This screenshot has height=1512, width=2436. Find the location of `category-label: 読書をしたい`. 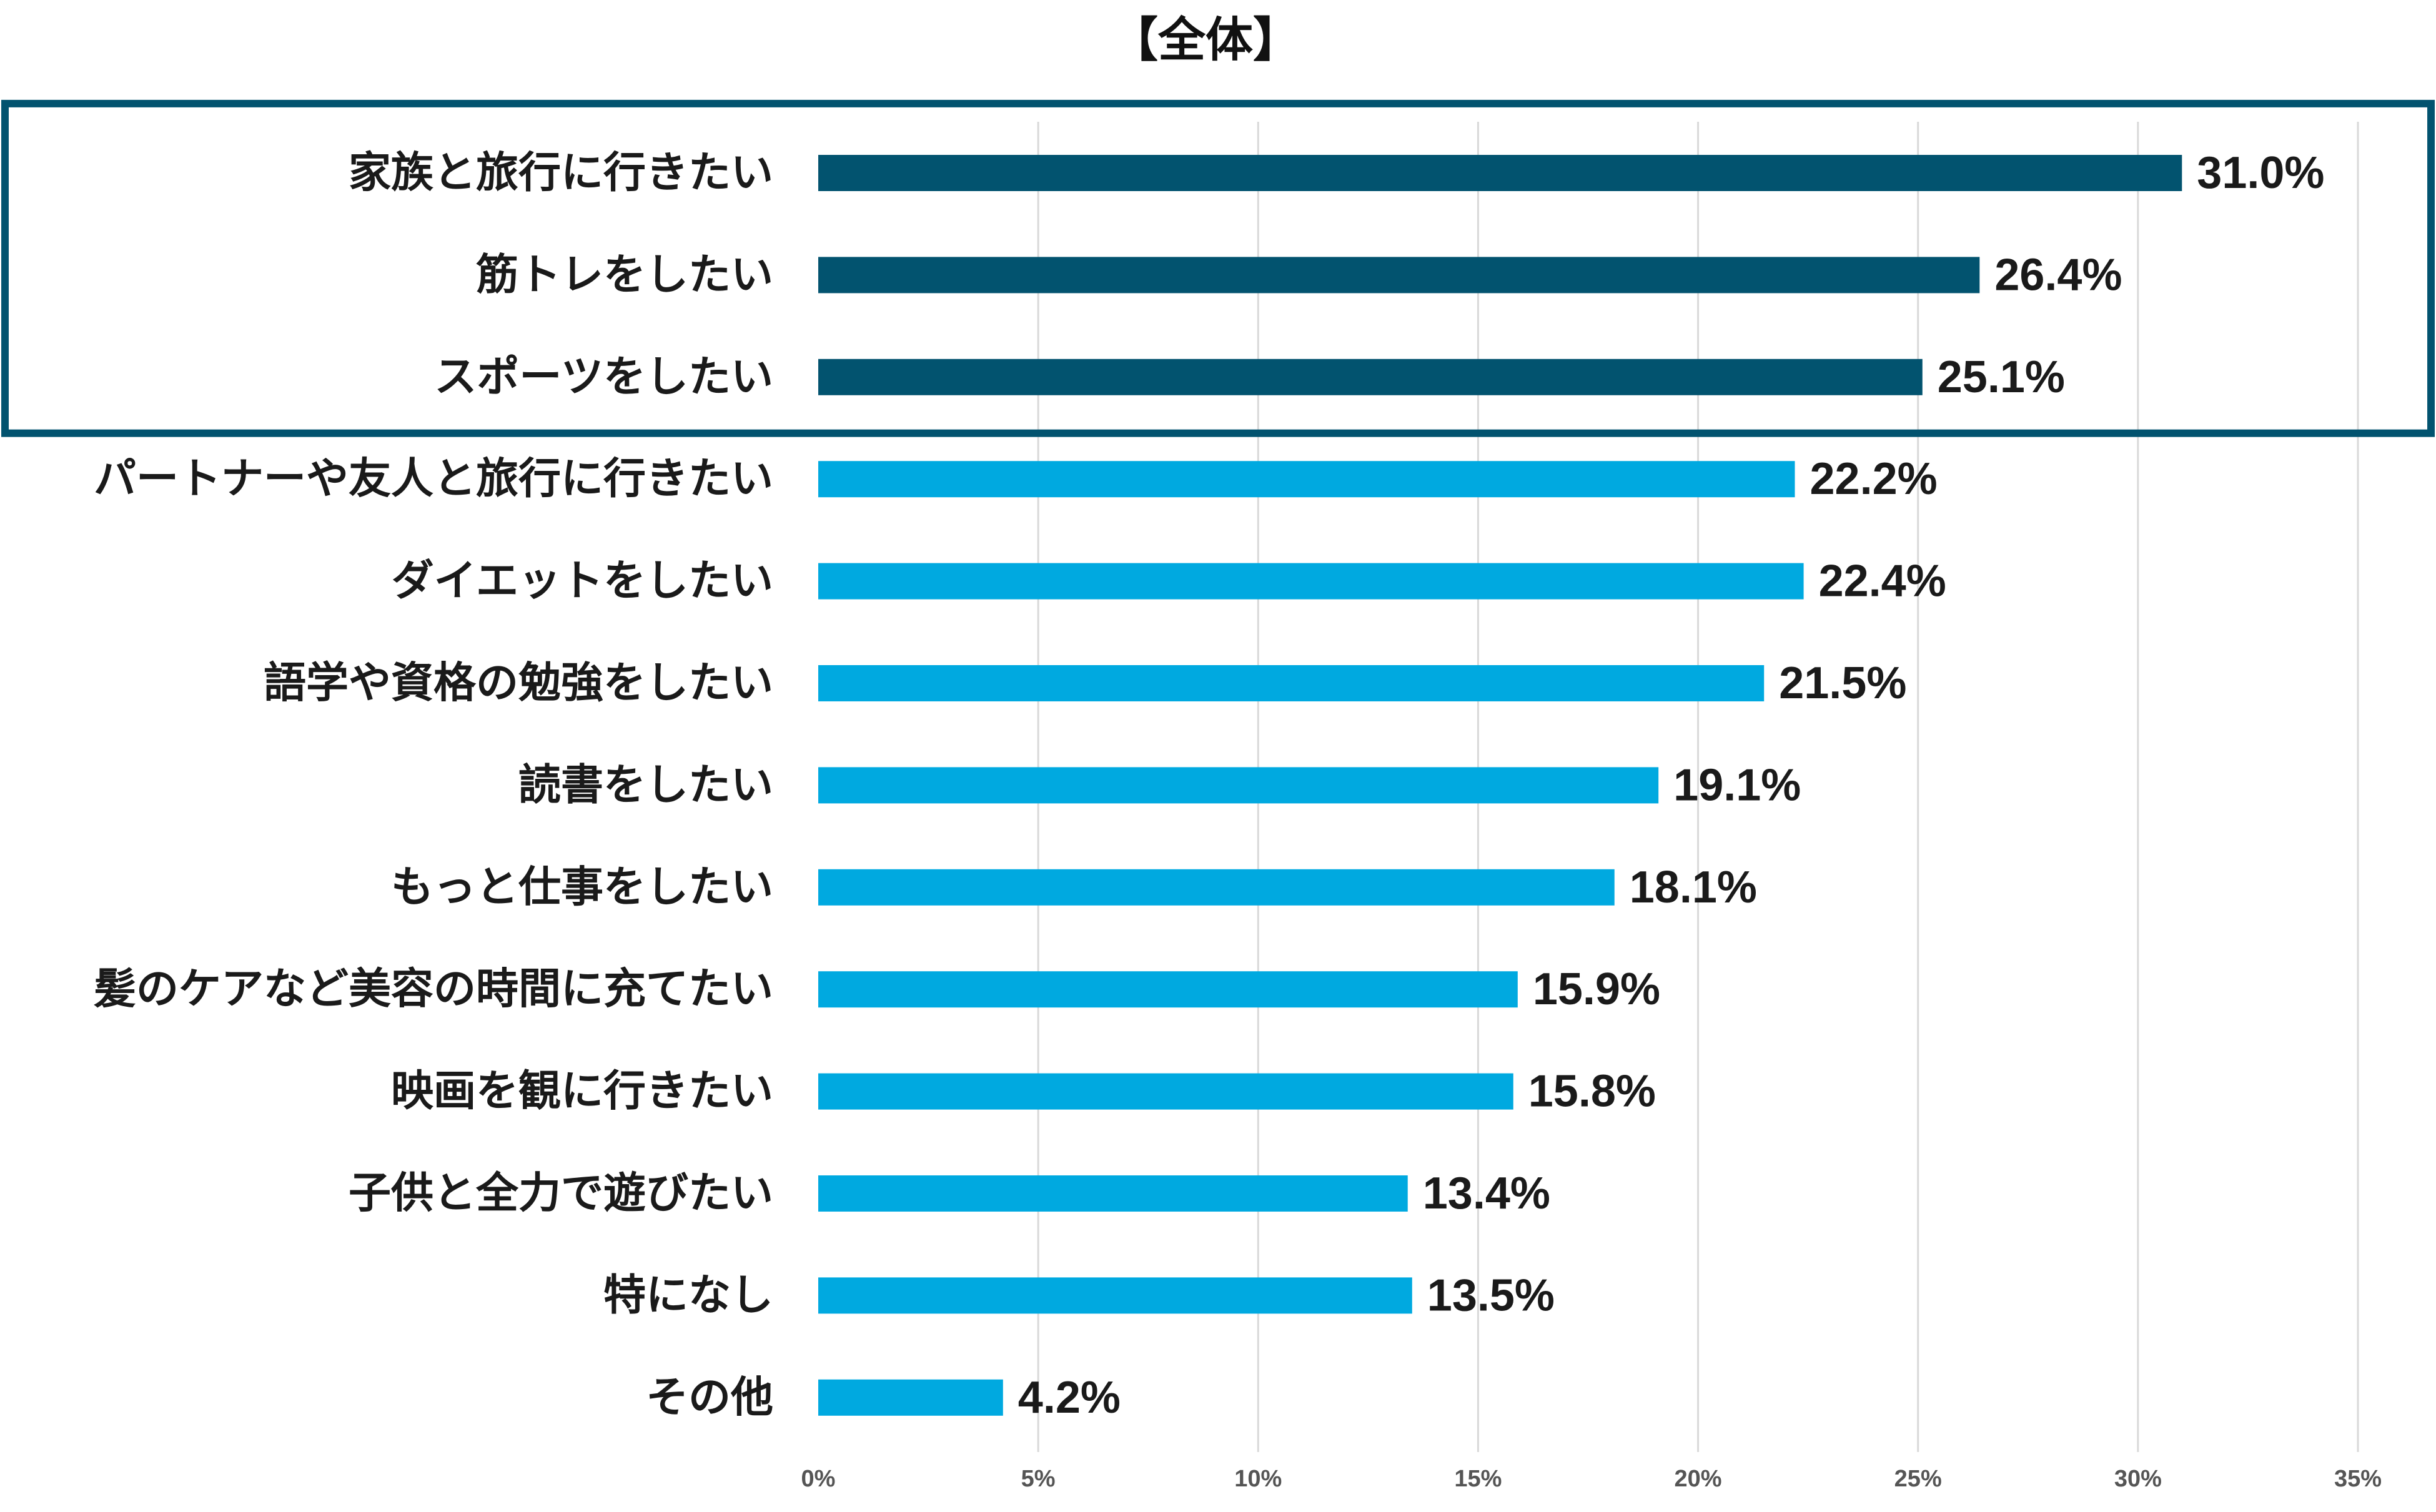

category-label: 読書をしたい is located at coordinates (645, 785).